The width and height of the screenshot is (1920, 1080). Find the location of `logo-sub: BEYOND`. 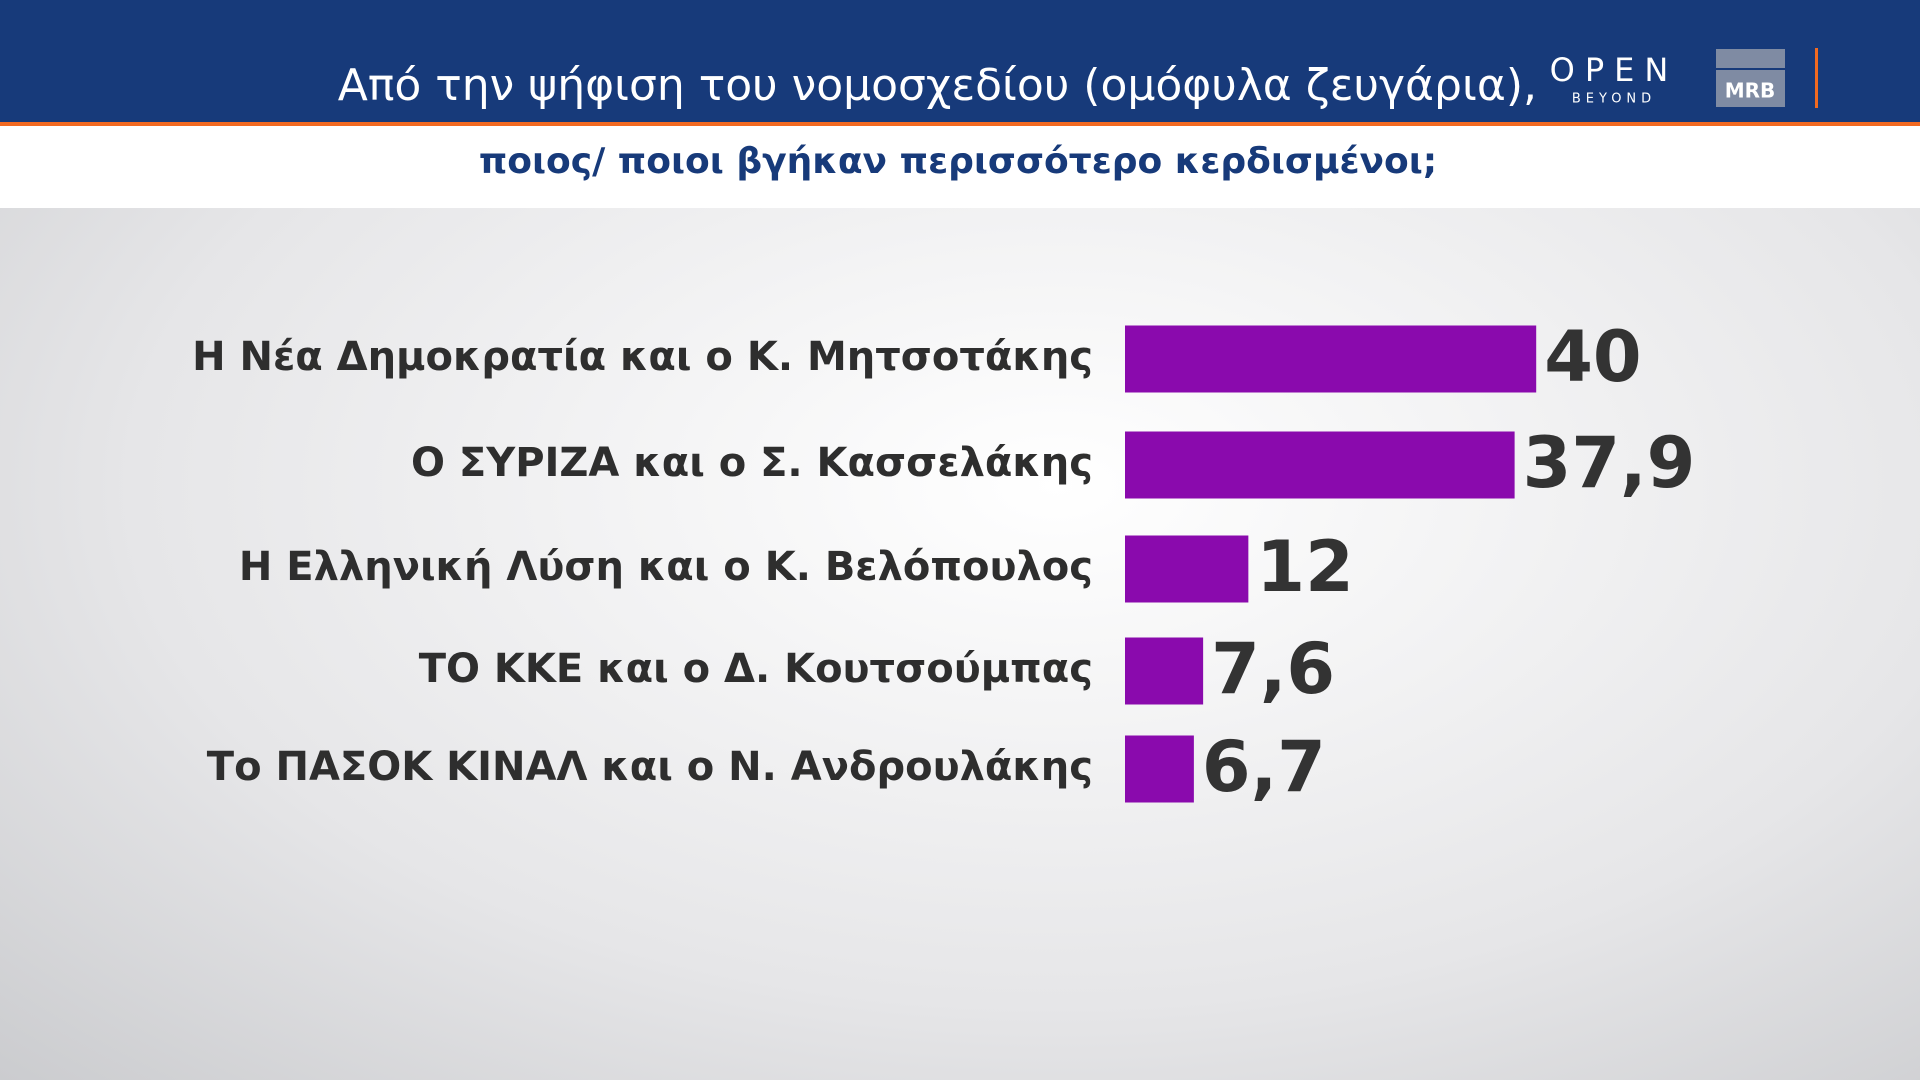

logo-sub: BEYOND is located at coordinates (1614, 99).